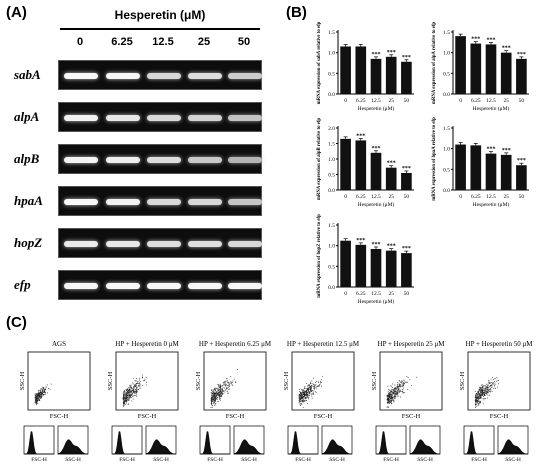 The image size is (550, 467). I want to click on category-label: 0, so click(345, 197).